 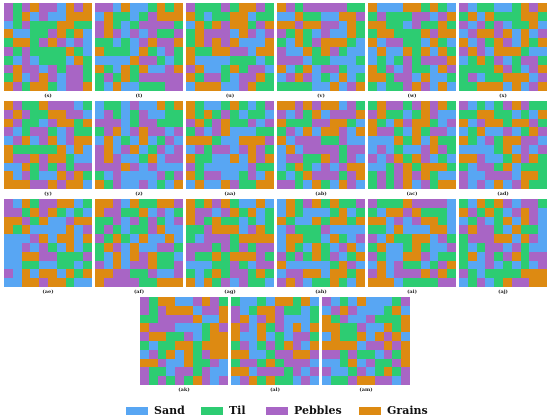 What do you see at coordinates (230, 47) in the screenshot?
I see `mosaic-grid` at bounding box center [230, 47].